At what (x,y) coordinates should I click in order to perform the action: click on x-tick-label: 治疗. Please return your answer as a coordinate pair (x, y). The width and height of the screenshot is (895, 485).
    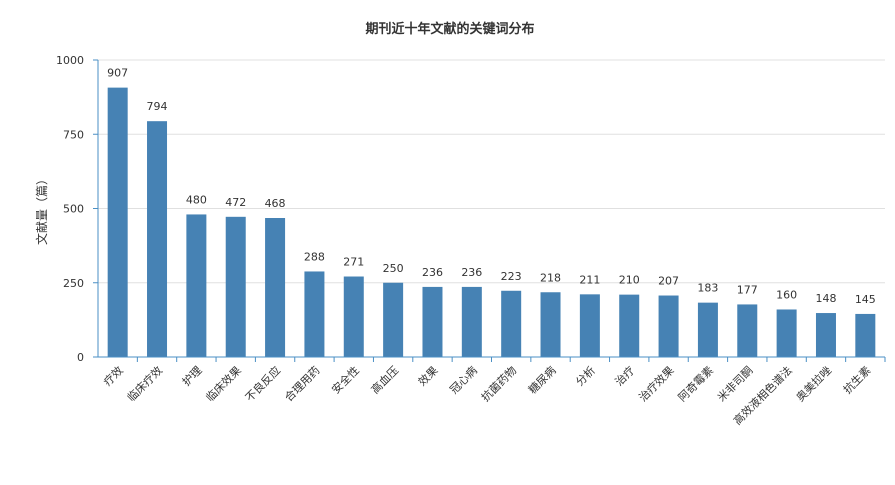
    Looking at the image, I should click on (624, 375).